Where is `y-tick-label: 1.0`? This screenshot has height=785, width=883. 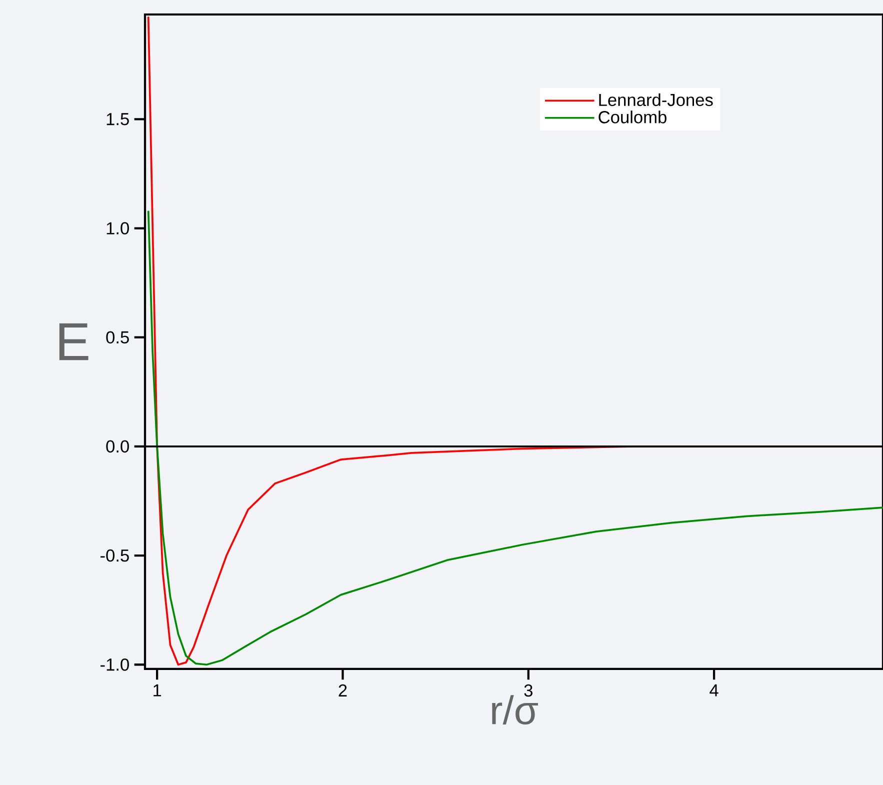 y-tick-label: 1.0 is located at coordinates (117, 228).